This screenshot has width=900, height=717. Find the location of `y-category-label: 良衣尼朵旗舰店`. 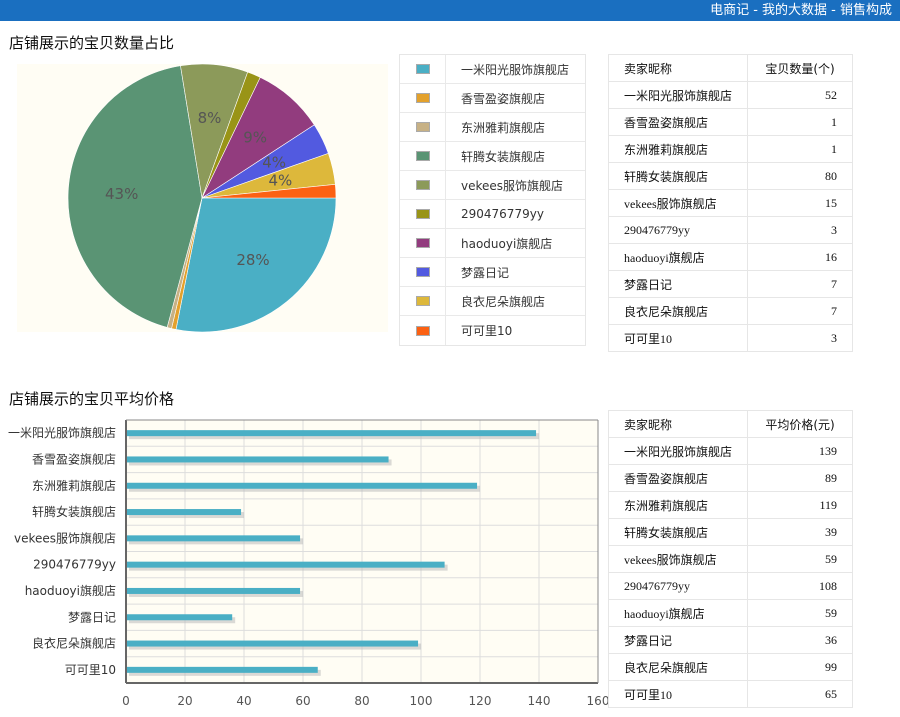

y-category-label: 良衣尼朵旗舰店 is located at coordinates (74, 643).